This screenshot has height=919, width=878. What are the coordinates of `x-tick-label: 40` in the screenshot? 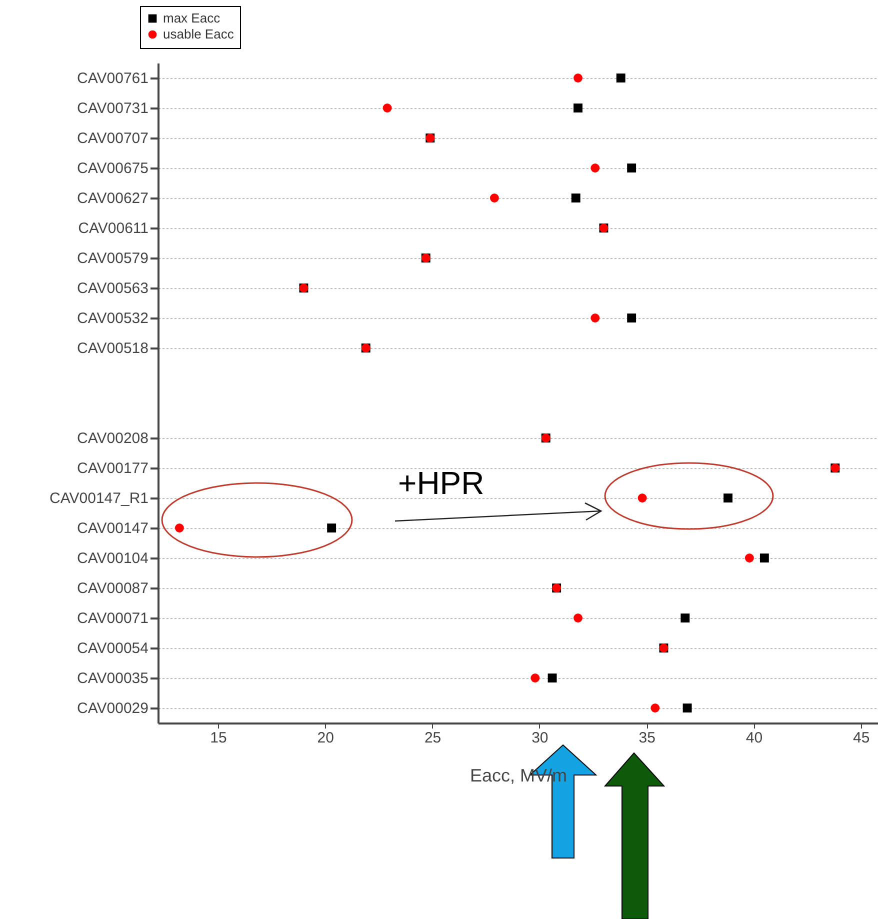 It's located at (754, 738).